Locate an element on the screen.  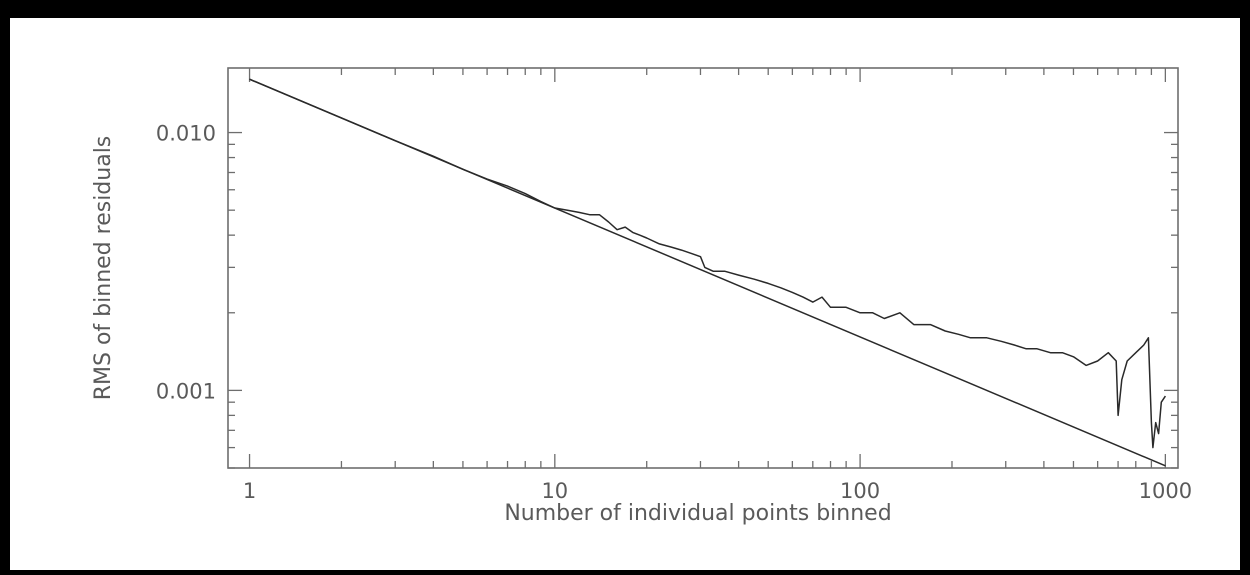
x-tick-label: 10 is located at coordinates (554, 491).